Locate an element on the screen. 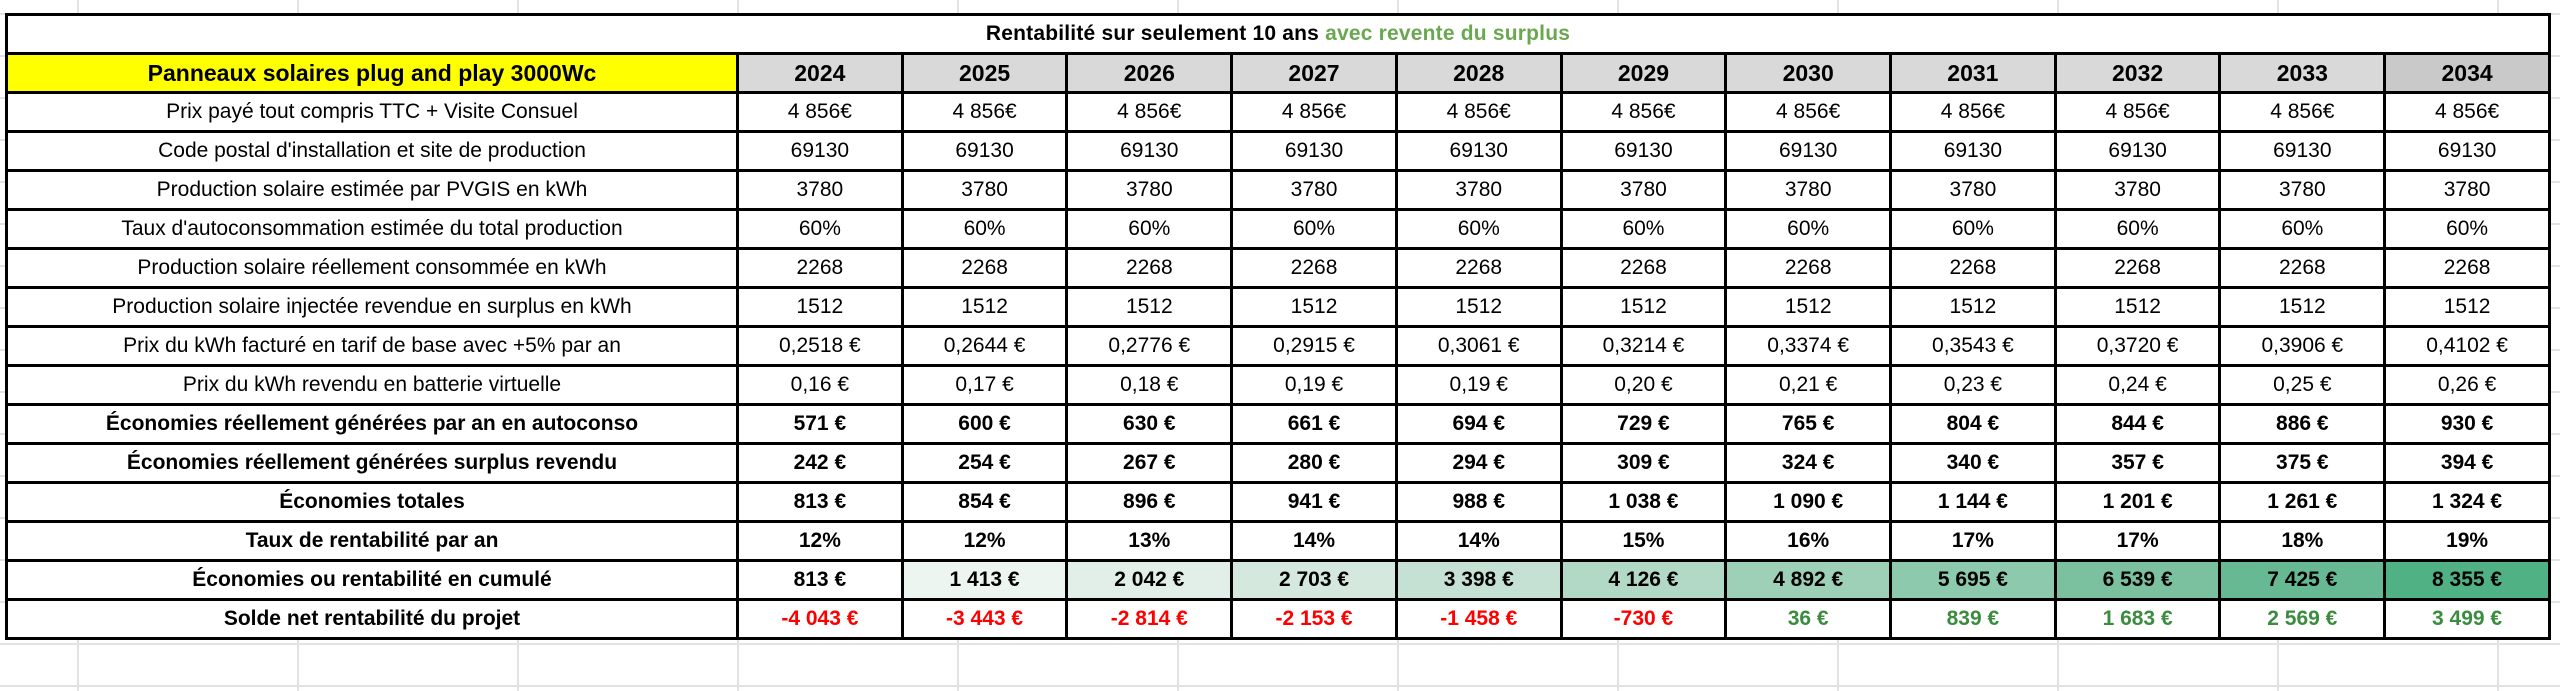  data-cell: 600 € is located at coordinates (984, 424).